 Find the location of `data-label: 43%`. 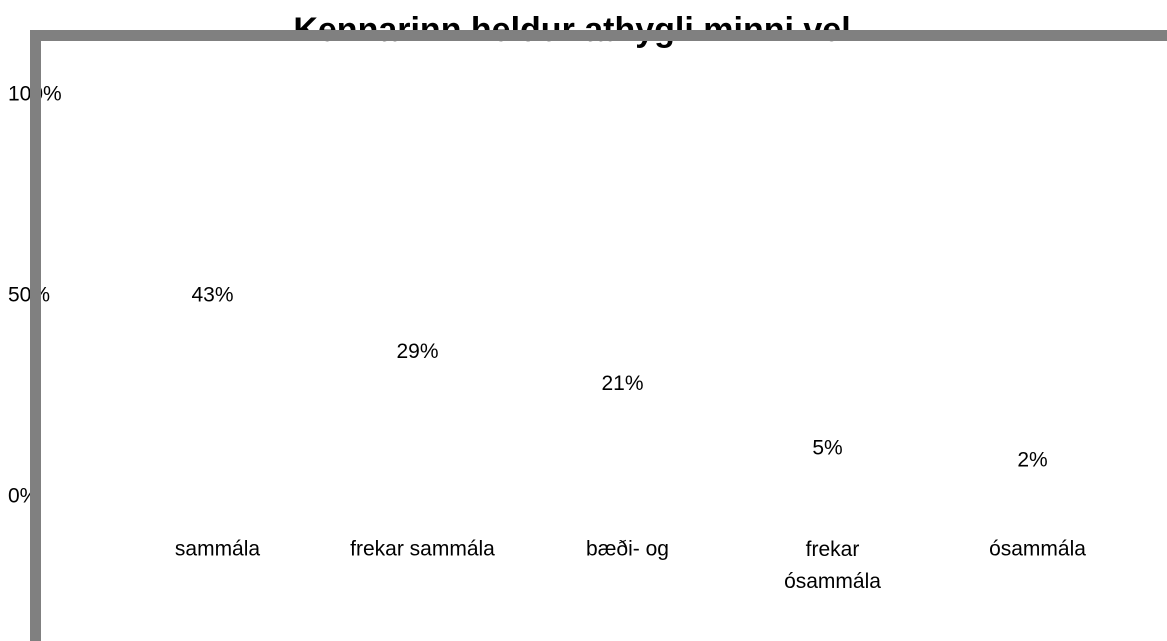

data-label: 43% is located at coordinates (212, 295).